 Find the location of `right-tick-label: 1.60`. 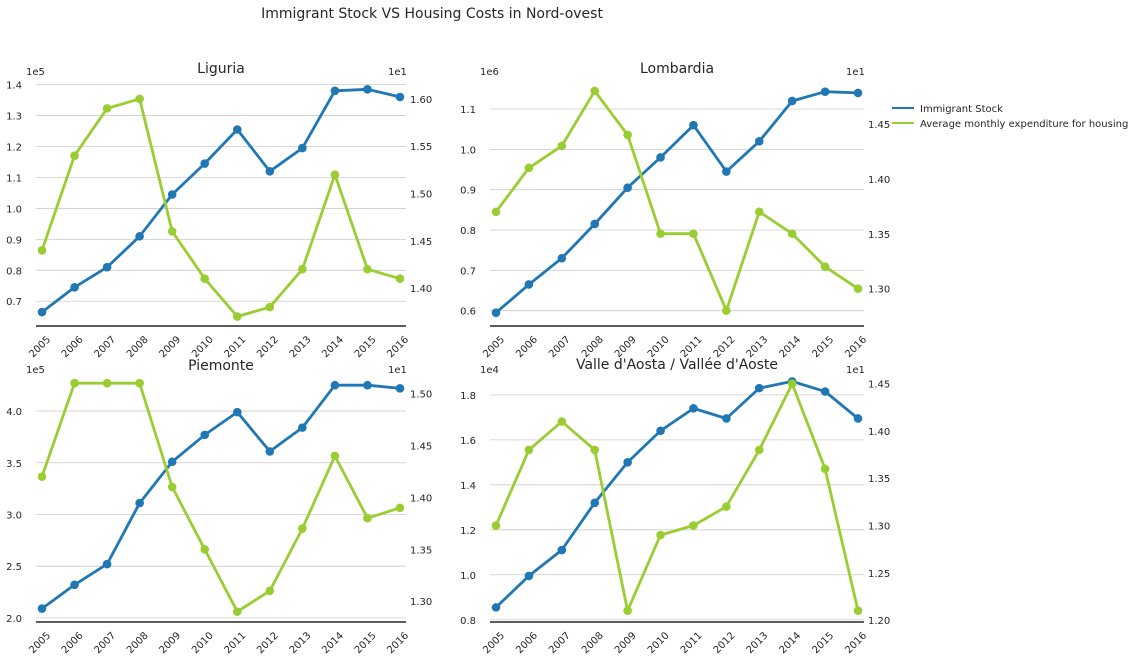

right-tick-label: 1.60 is located at coordinates (421, 100).